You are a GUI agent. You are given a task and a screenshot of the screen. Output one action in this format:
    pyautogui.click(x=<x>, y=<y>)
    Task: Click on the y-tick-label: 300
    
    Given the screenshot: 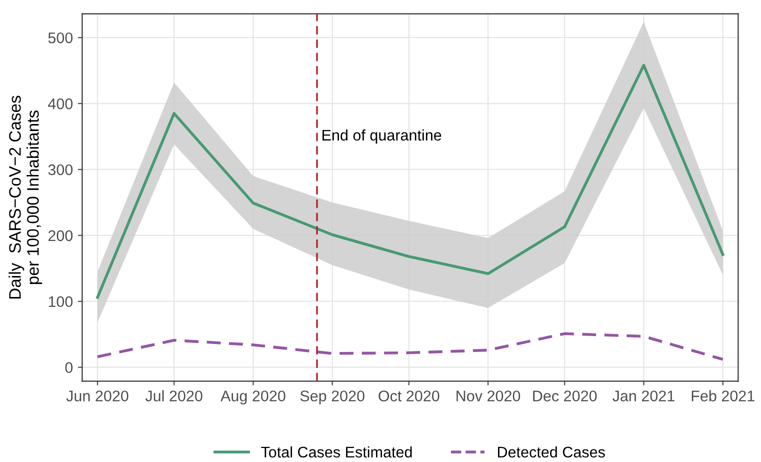 What is the action you would take?
    pyautogui.click(x=60, y=170)
    